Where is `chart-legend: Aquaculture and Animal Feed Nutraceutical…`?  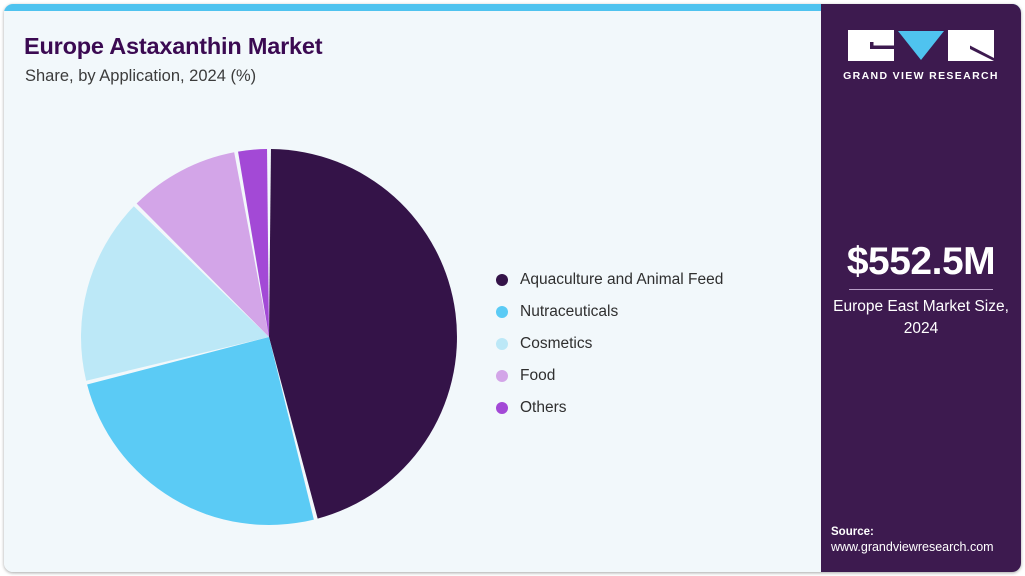 chart-legend: Aquaculture and Animal Feed Nutraceutical… is located at coordinates (646, 344).